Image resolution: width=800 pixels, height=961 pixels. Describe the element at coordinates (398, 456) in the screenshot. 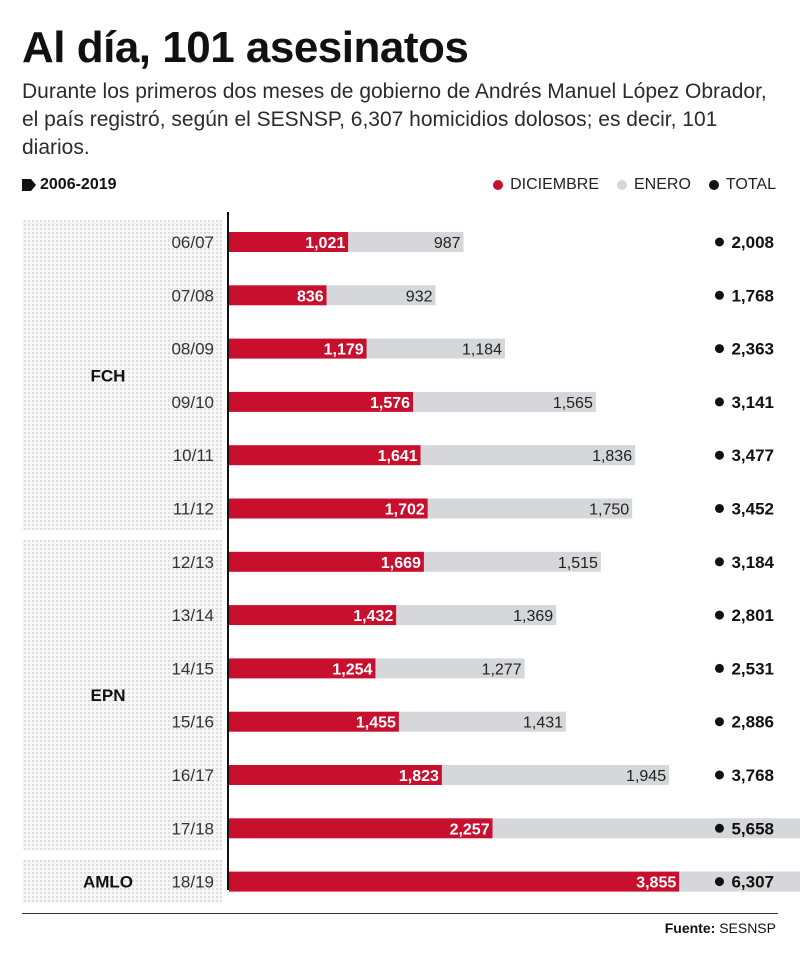

I see `value-label-diciembre: 1,641` at that location.